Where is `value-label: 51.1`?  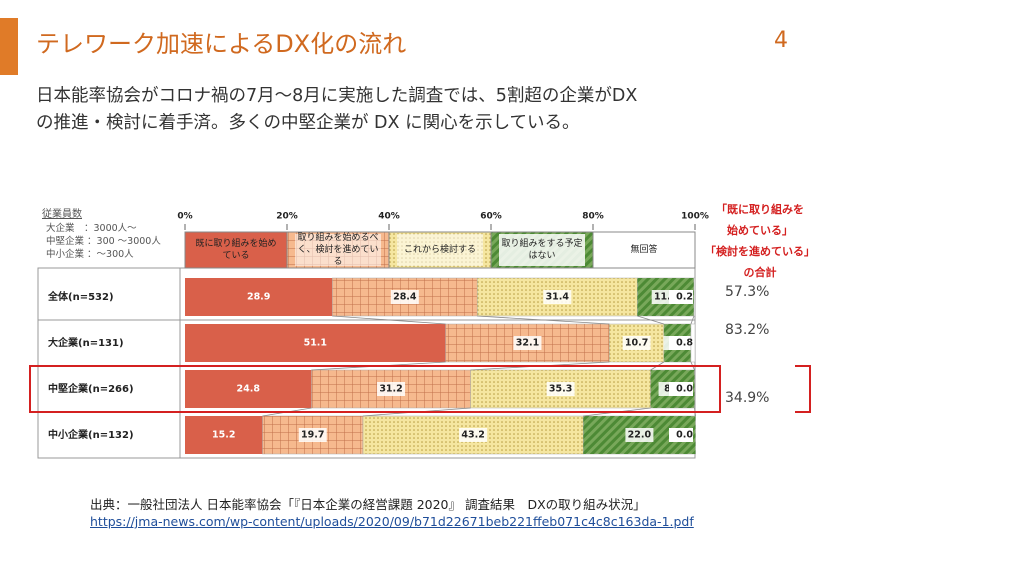
value-label: 51.1 is located at coordinates (315, 343).